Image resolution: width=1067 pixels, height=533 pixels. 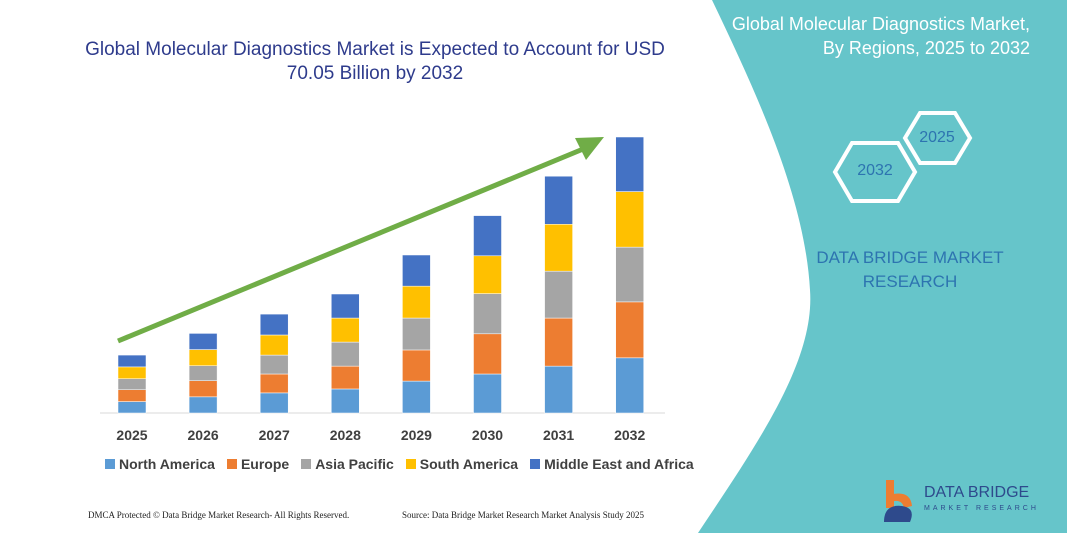 I want to click on legend-item: Europe, so click(x=258, y=464).